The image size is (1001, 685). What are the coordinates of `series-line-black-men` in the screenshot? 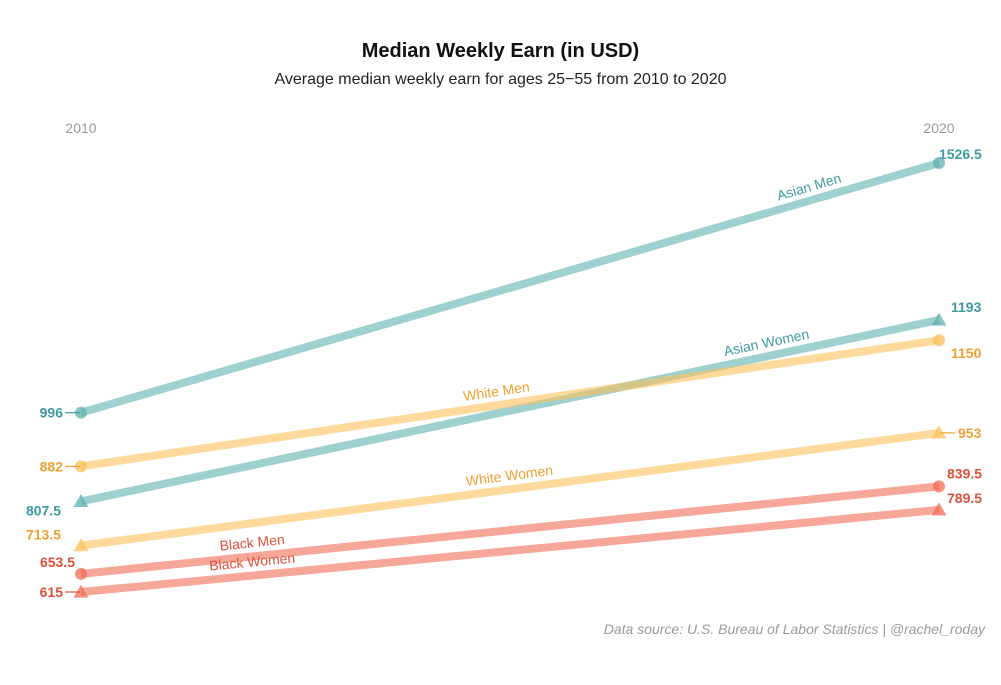 It's located at (510, 530).